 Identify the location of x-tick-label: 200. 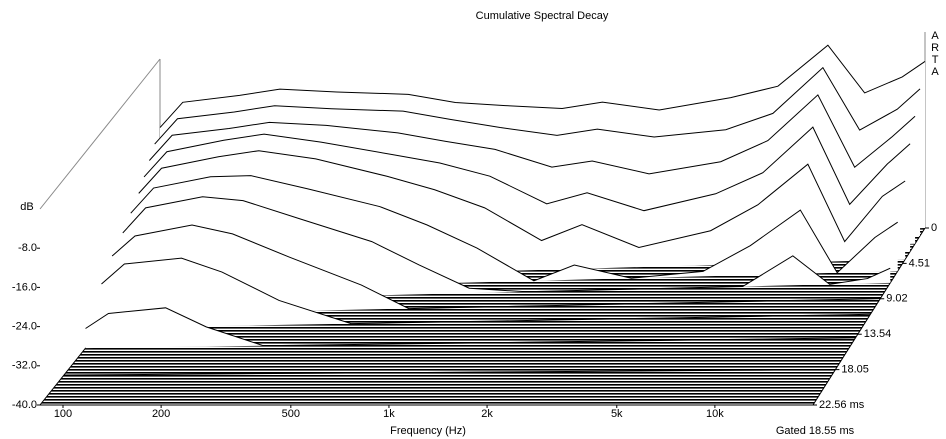
(161, 414).